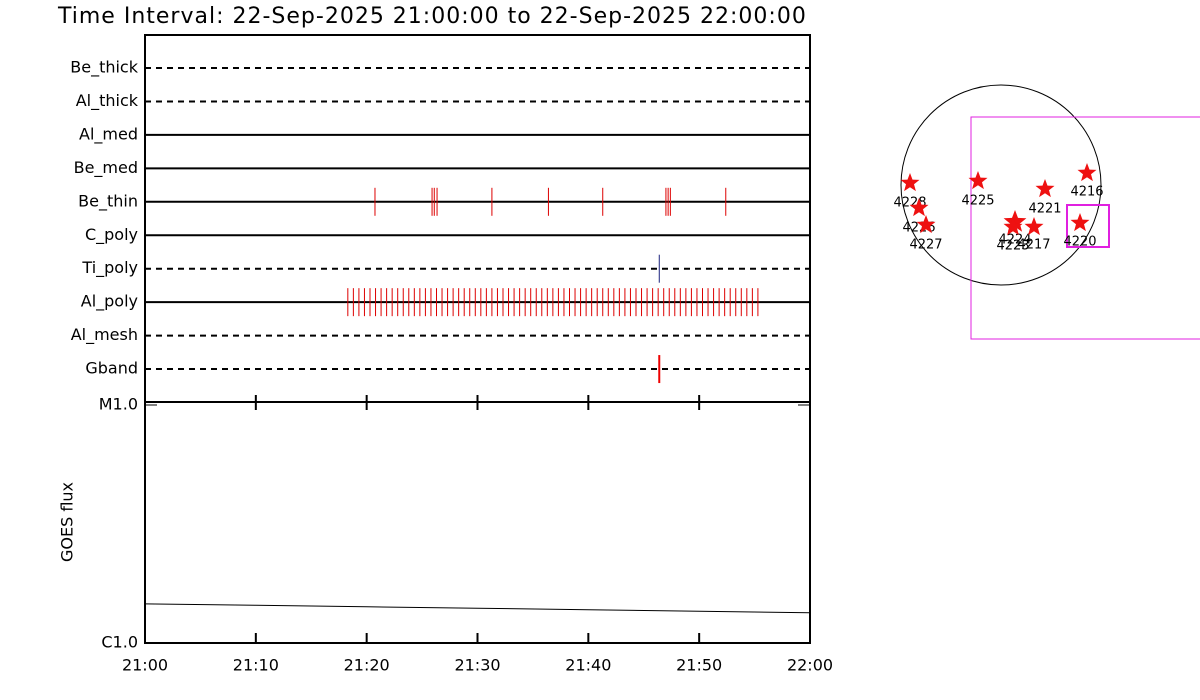 This screenshot has width=1200, height=700. I want to click on goes-line, so click(477, 608).